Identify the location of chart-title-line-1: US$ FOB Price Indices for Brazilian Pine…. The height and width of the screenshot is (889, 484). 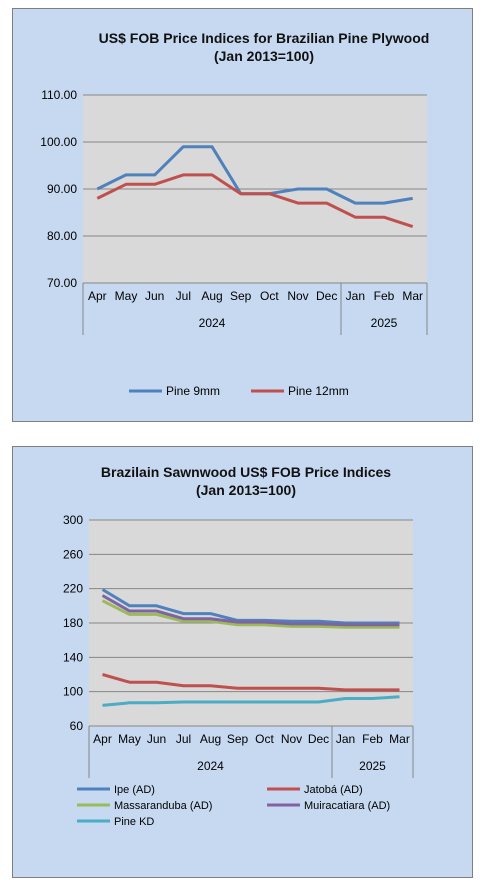
(264, 38).